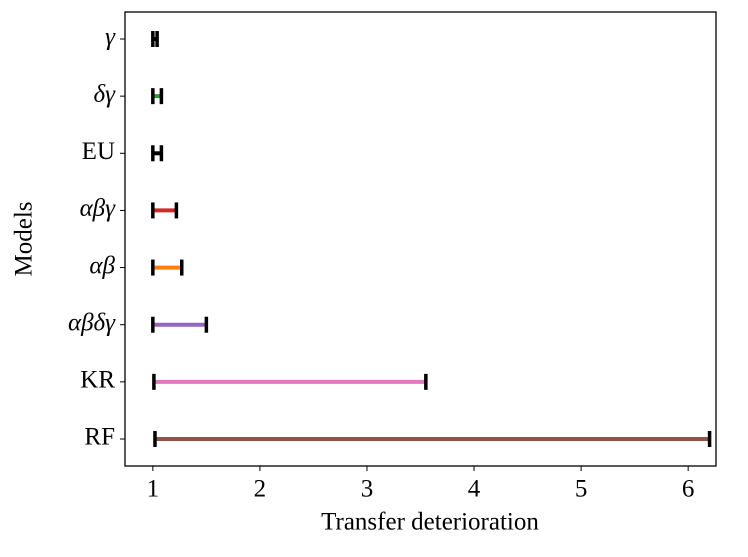 This screenshot has height=557, width=748. What do you see at coordinates (105, 94) in the screenshot?
I see `y-tick-label: δγ` at bounding box center [105, 94].